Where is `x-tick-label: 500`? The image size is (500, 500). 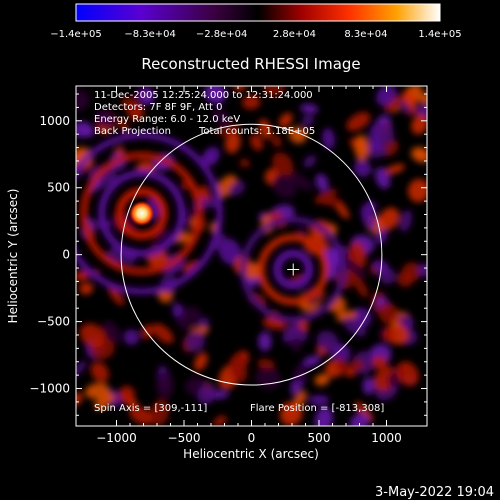 x-tick-label: 500 is located at coordinates (319, 438).